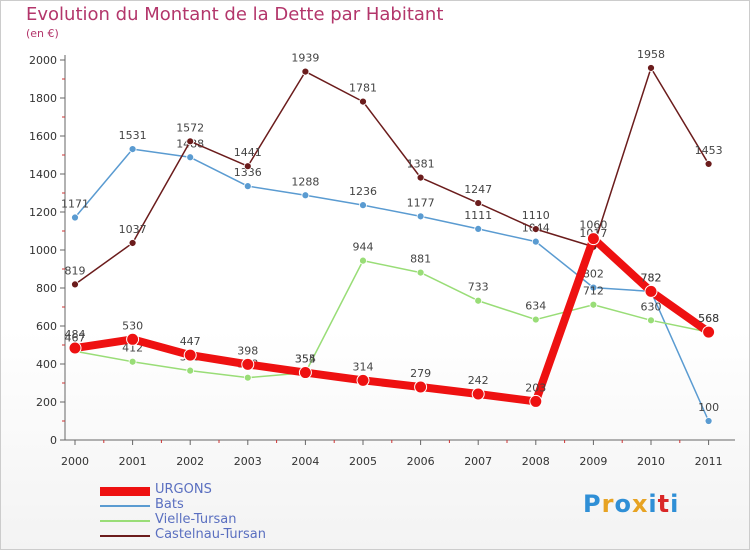  Describe the element at coordinates (421, 164) in the screenshot. I see `data-label: 1381` at that location.